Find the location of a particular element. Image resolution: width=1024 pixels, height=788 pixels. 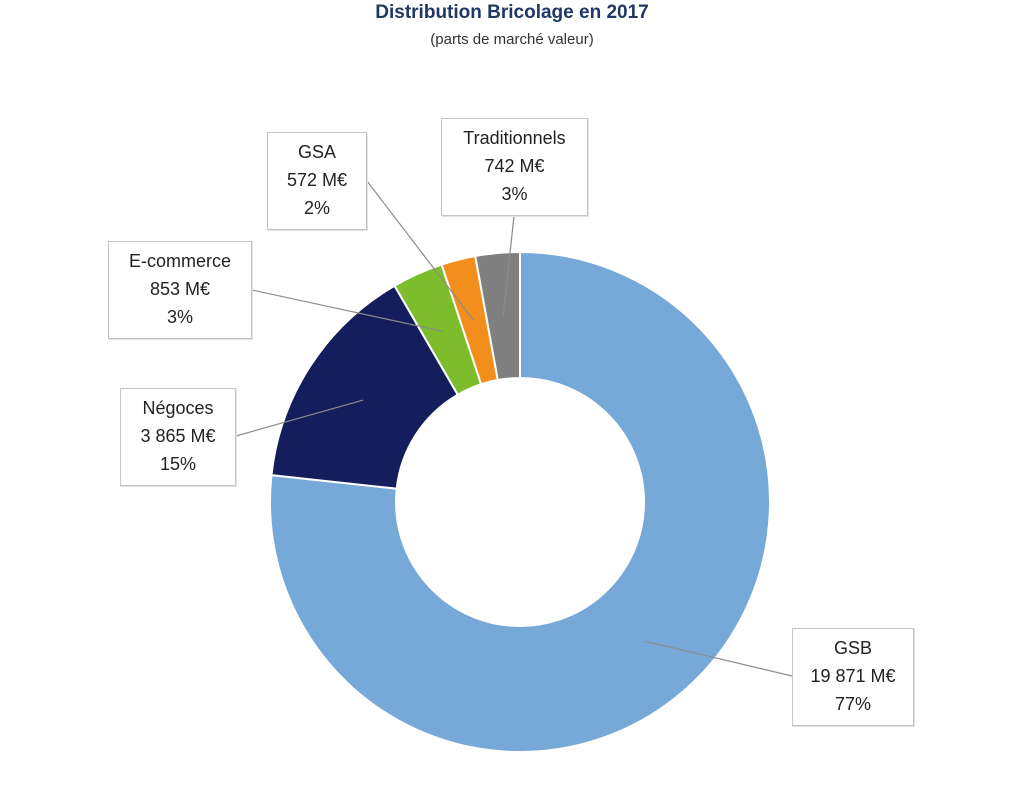

label-e-commerce: E-commerce 853 M€ 3% is located at coordinates (180, 290).